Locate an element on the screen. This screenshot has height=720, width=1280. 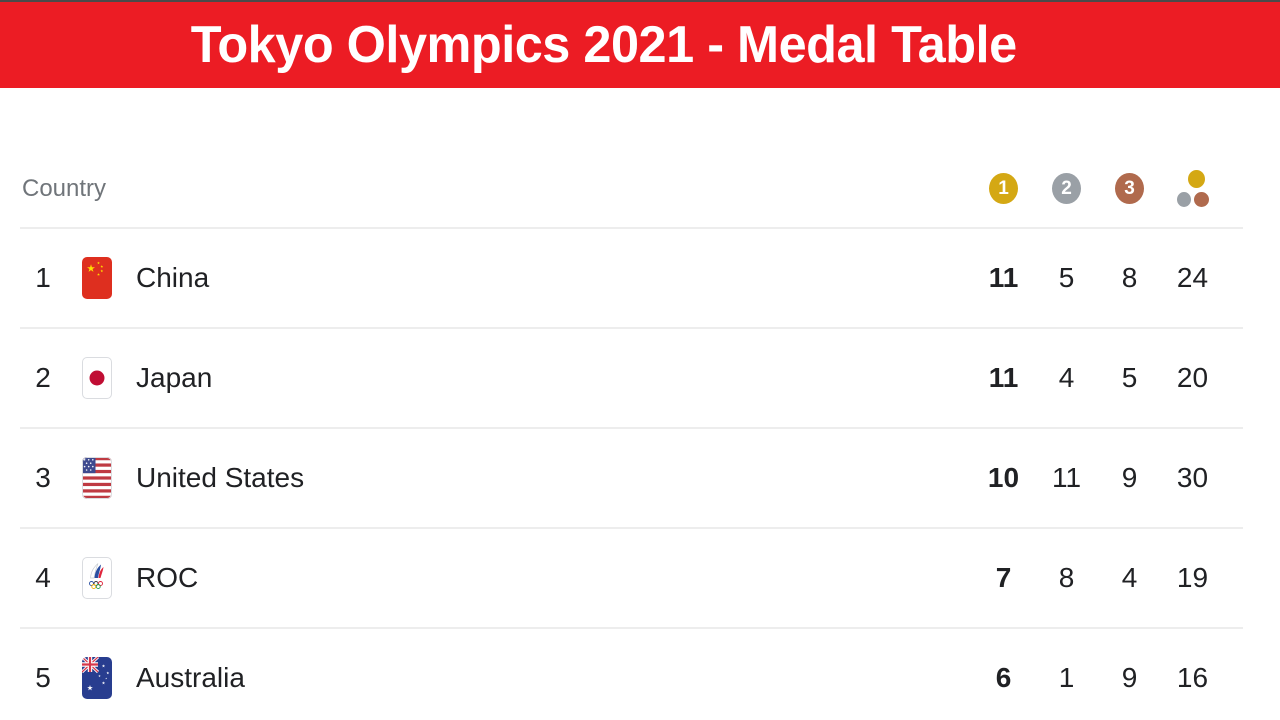
table-row-roc: 4 ROC 7 8 4 is located at coordinates (631, 579).